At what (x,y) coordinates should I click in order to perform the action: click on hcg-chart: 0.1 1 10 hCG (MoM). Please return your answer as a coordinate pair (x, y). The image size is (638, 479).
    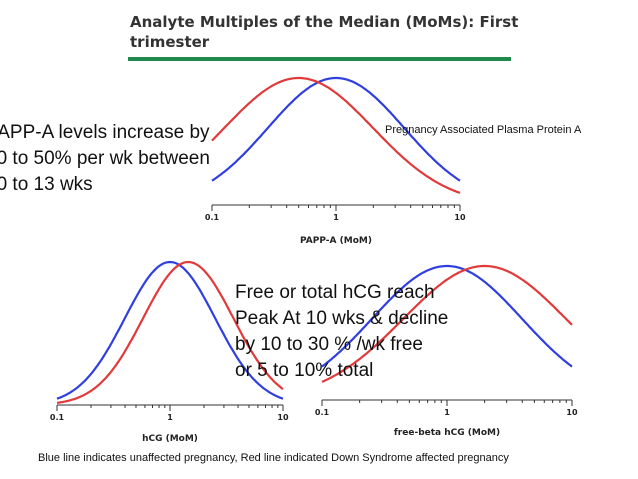
    Looking at the image, I should click on (169, 352).